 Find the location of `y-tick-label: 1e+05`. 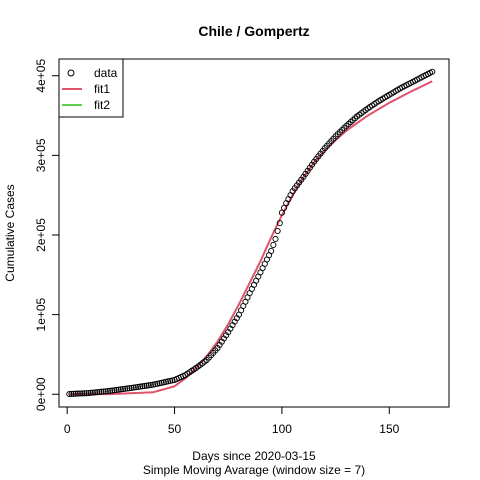

y-tick-label: 1e+05 is located at coordinates (41, 314).